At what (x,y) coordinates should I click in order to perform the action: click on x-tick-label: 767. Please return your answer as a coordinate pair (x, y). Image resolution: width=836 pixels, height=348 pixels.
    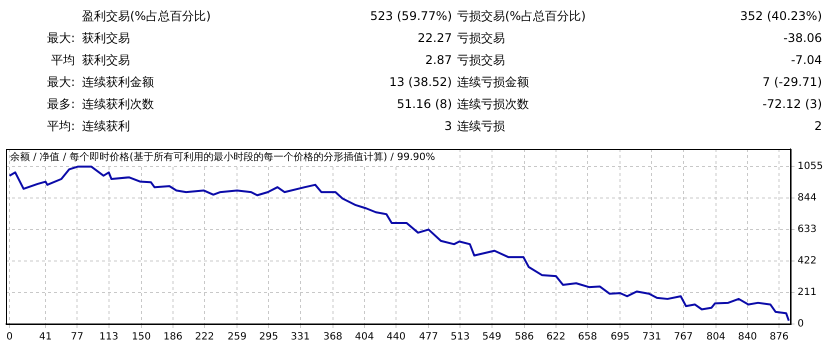
    Looking at the image, I should click on (683, 337).